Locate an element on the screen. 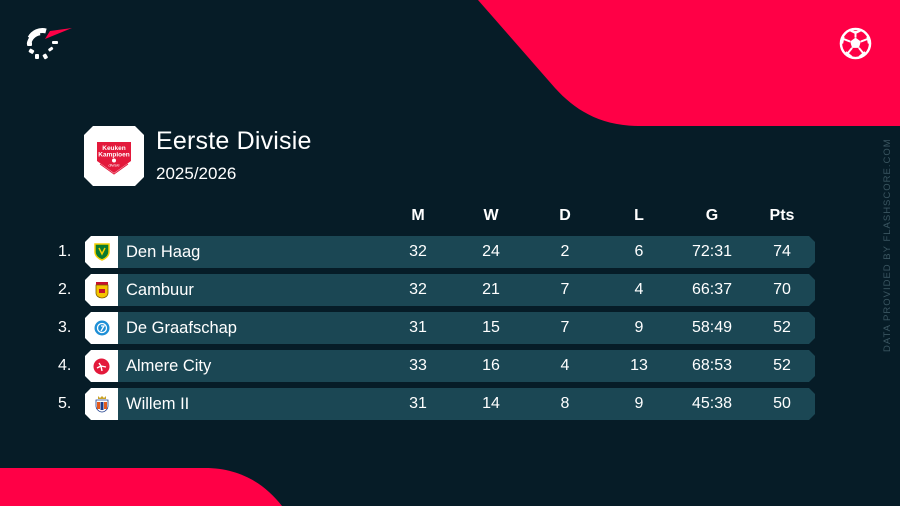 Image resolution: width=900 pixels, height=506 pixels. team-name: De Graafschap is located at coordinates (181, 328).